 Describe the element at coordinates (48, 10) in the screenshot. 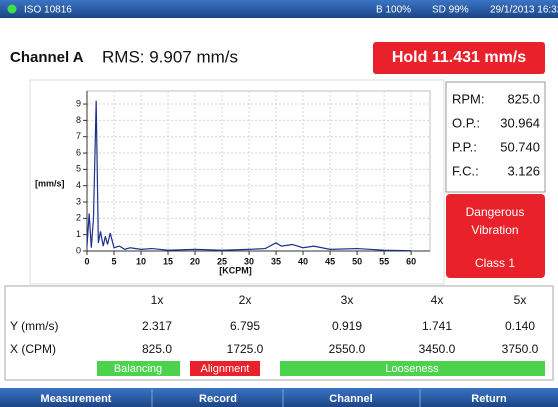

I see `standard: ISO 10816` at that location.